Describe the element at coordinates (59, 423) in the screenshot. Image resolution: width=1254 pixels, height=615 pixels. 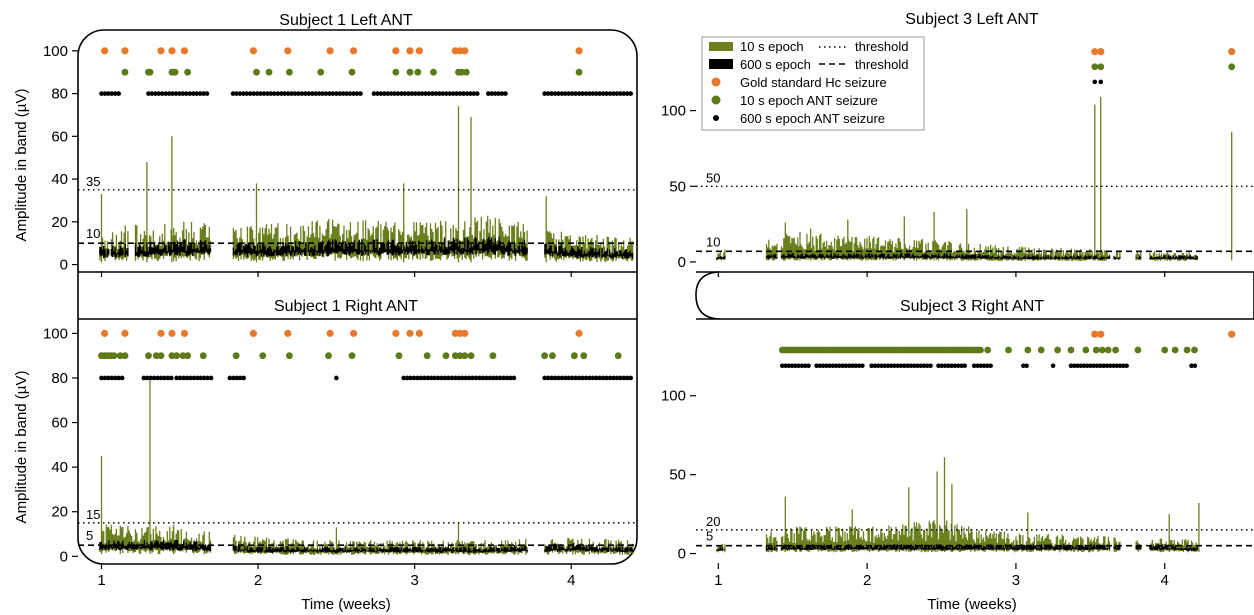
I see `y-tick-label: 60` at that location.